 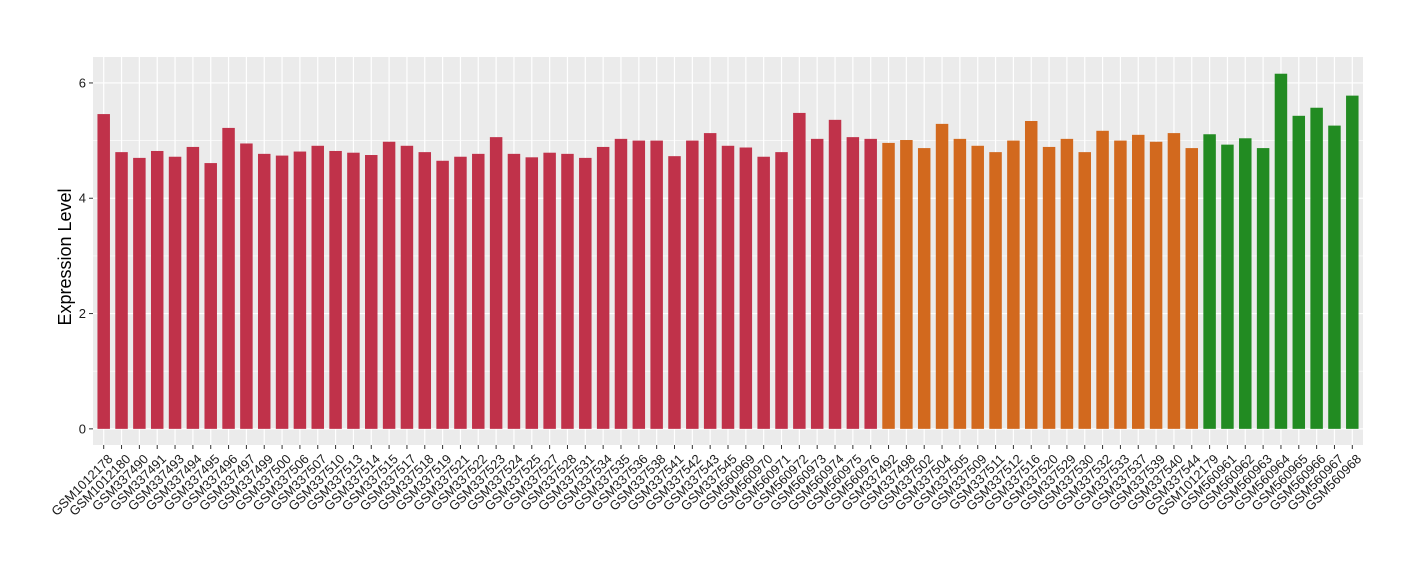 What do you see at coordinates (1316, 268) in the screenshot?
I see `bar-GSM560966` at bounding box center [1316, 268].